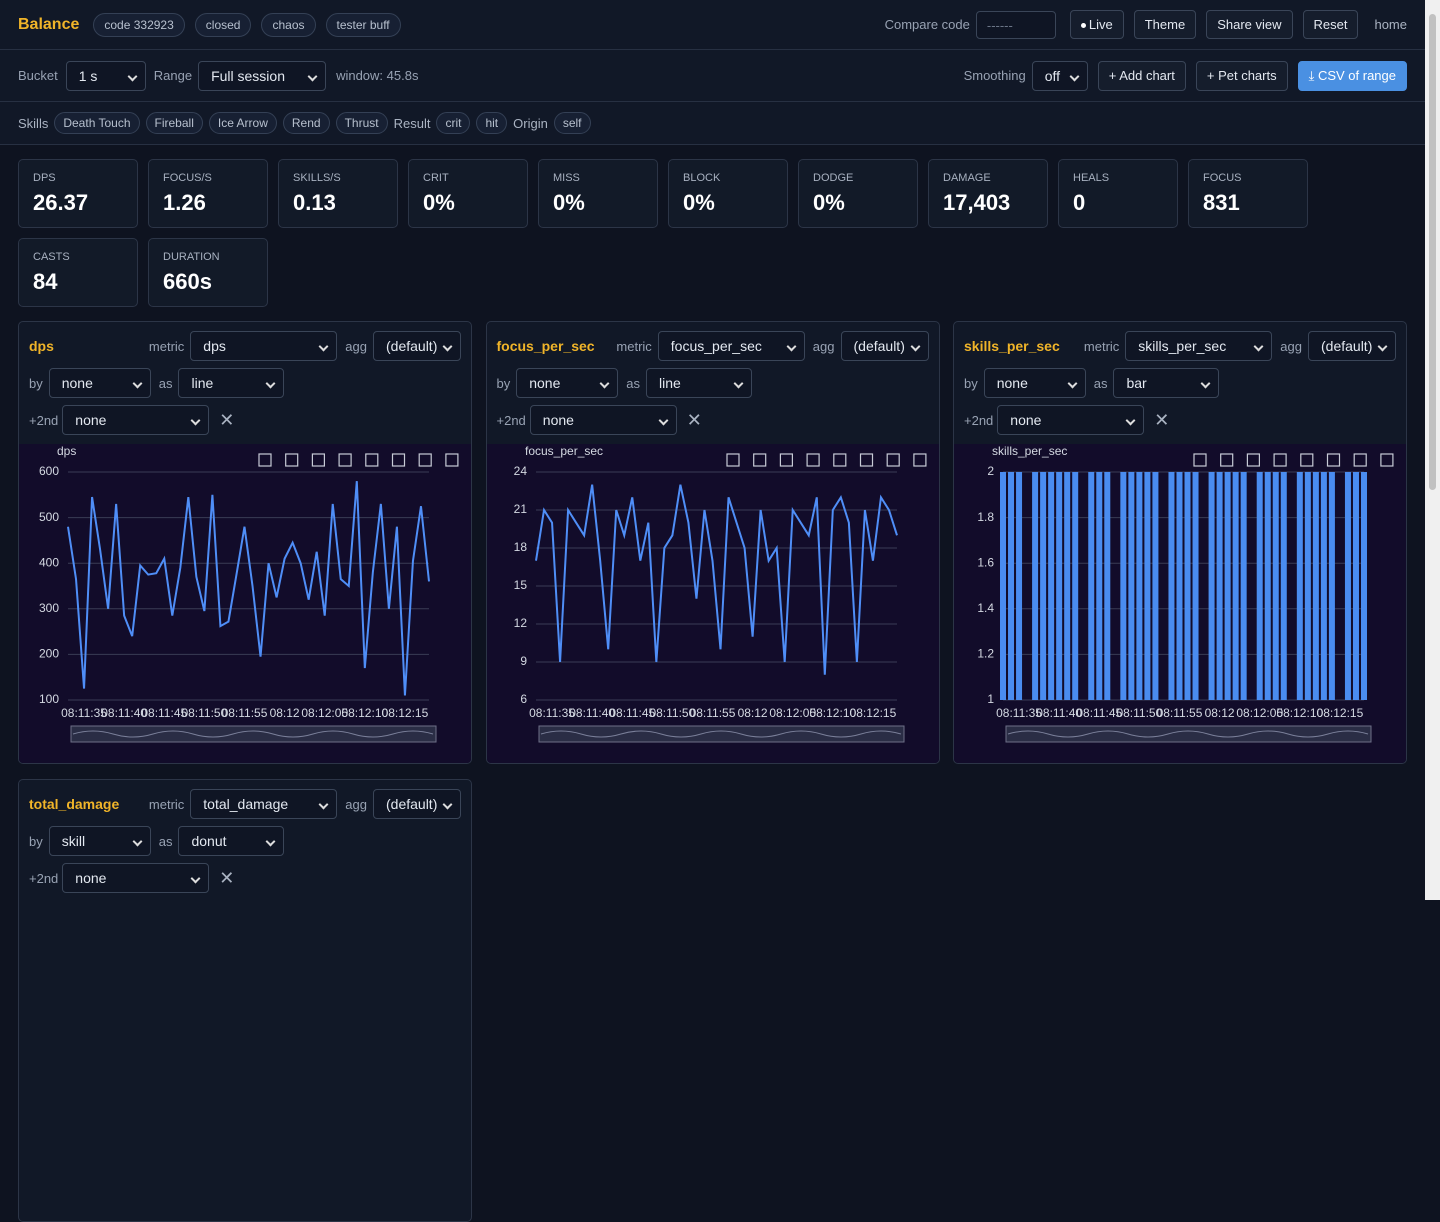 This screenshot has width=1440, height=1222. I want to click on chip: chaos, so click(288, 24).